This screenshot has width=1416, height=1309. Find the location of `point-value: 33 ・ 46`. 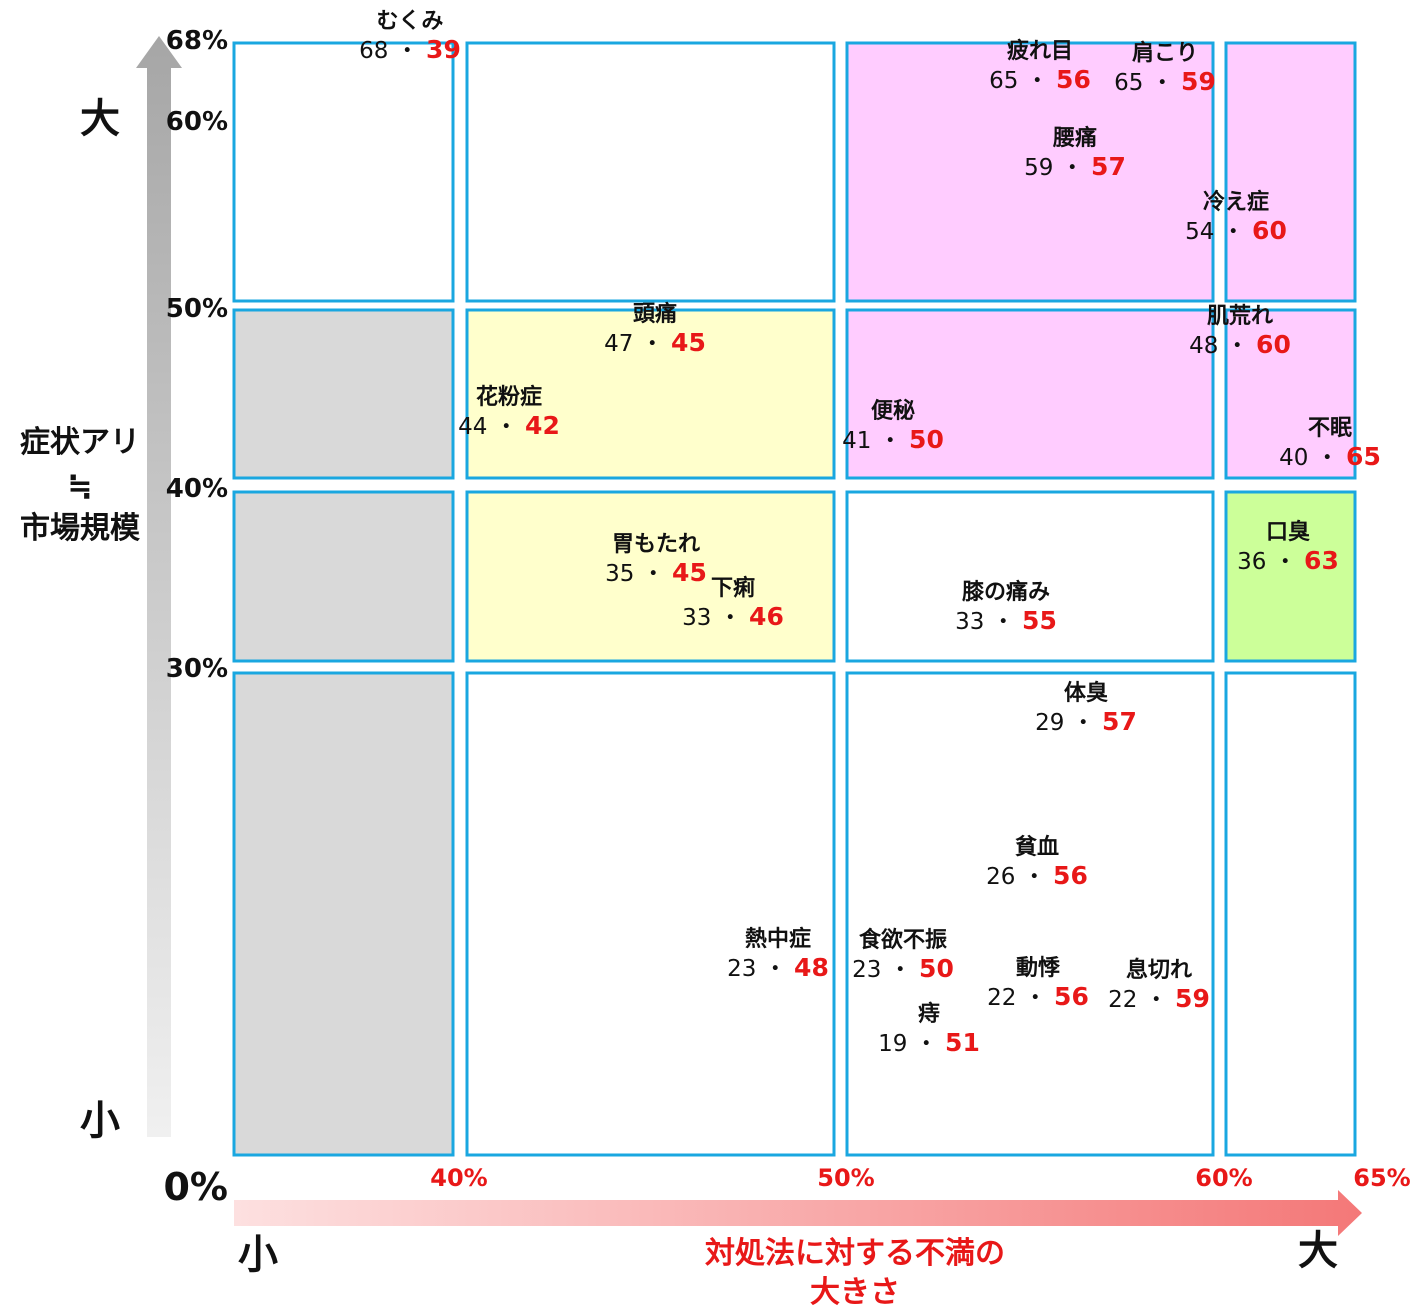

point-value: 33 ・ 46 is located at coordinates (733, 616).